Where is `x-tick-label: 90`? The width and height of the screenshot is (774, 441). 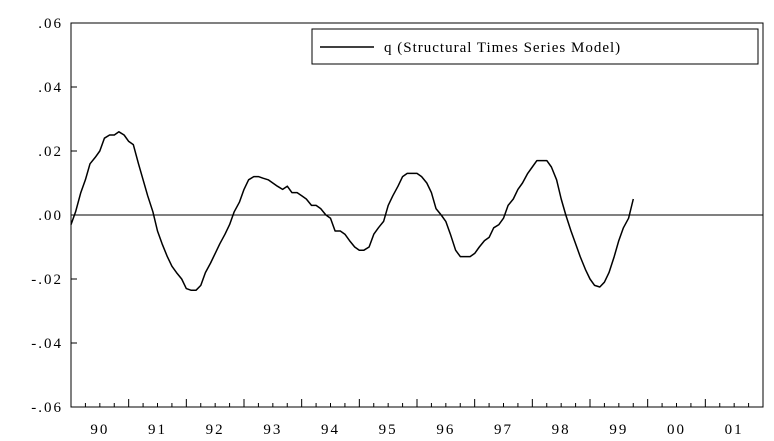 x-tick-label: 90 is located at coordinates (99, 430).